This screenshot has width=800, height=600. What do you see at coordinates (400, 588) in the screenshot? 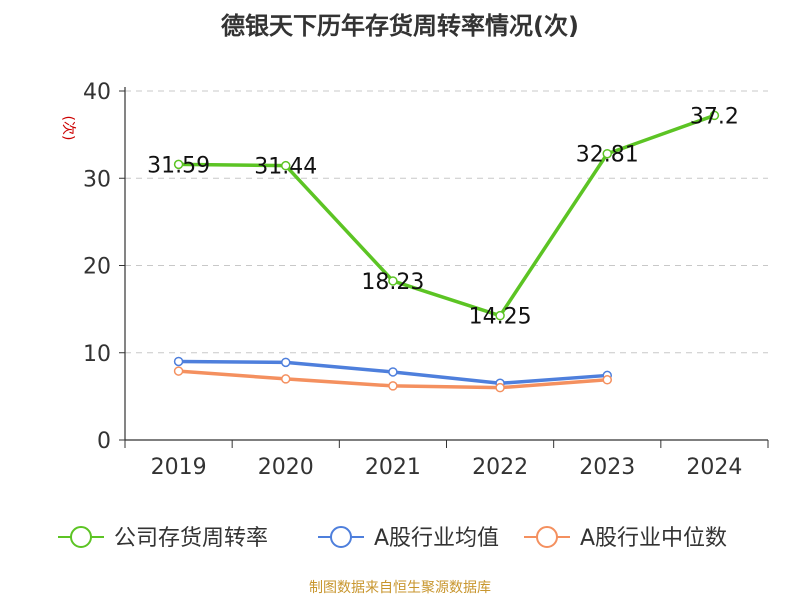
I see `source-note: 制图数据来自恒生聚源数据库` at bounding box center [400, 588].